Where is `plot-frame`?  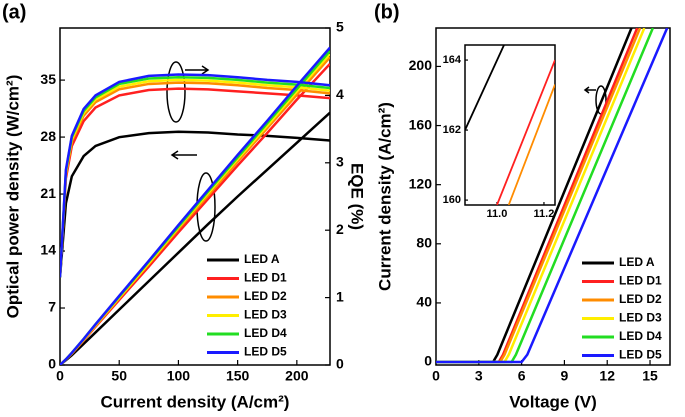 plot-frame is located at coordinates (510, 125).